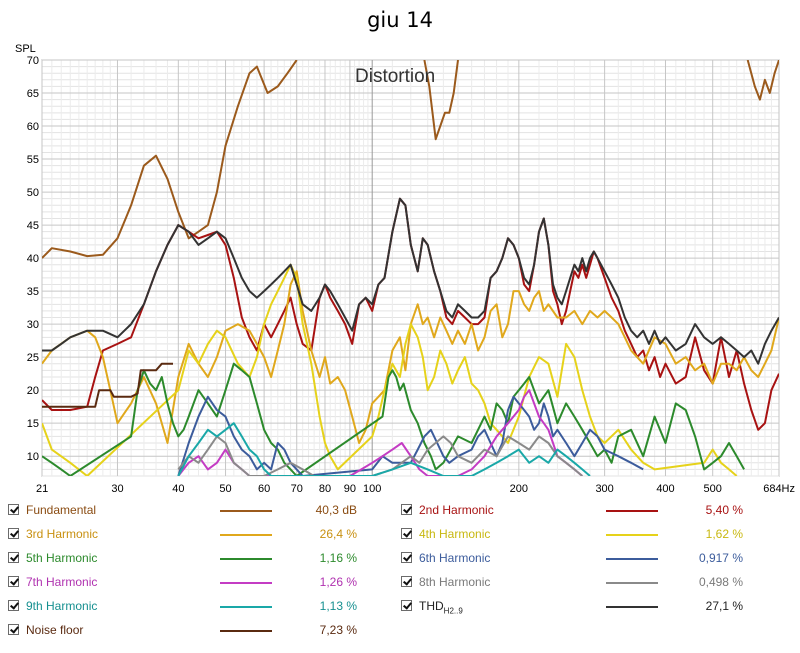  Describe the element at coordinates (200, 535) in the screenshot. I see `legend-item: 3rd Harmonic 26,4 %` at that location.